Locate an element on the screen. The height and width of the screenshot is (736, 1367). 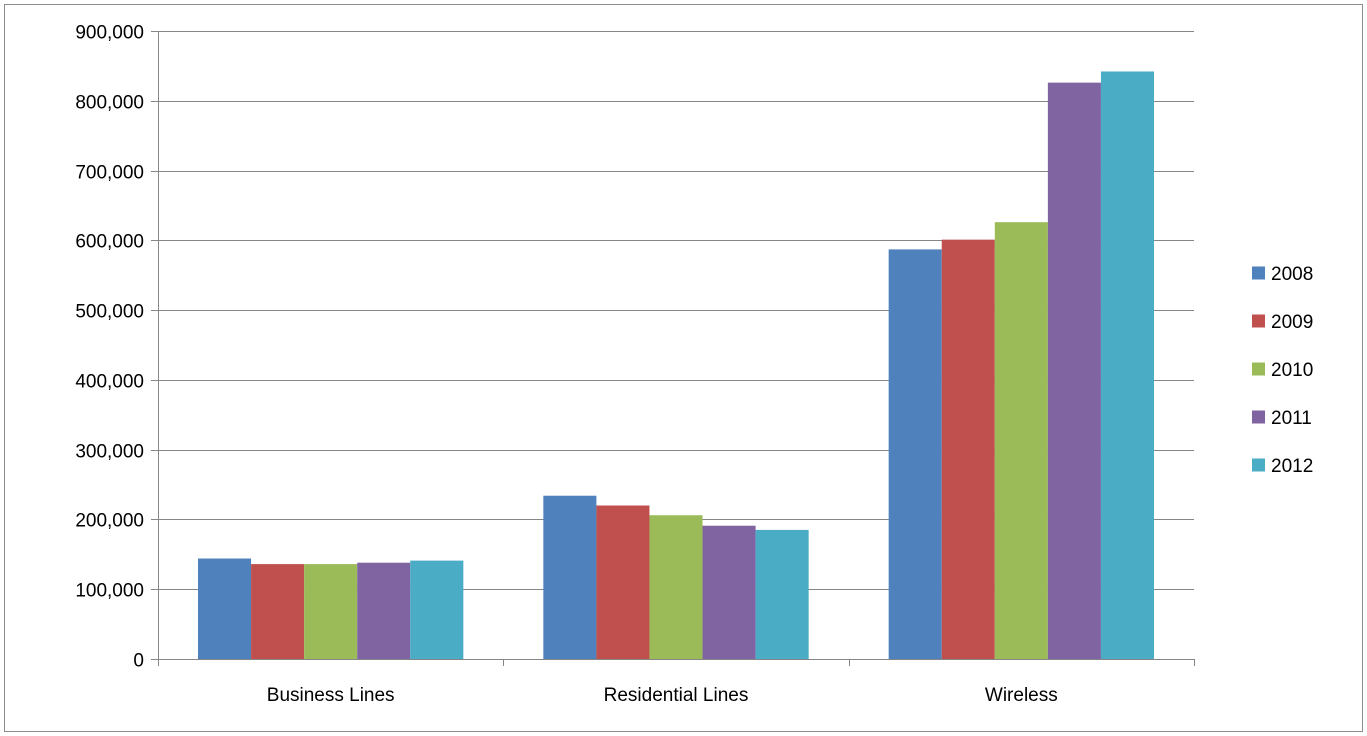
y-tick-label: 300,000 is located at coordinates (109, 452).